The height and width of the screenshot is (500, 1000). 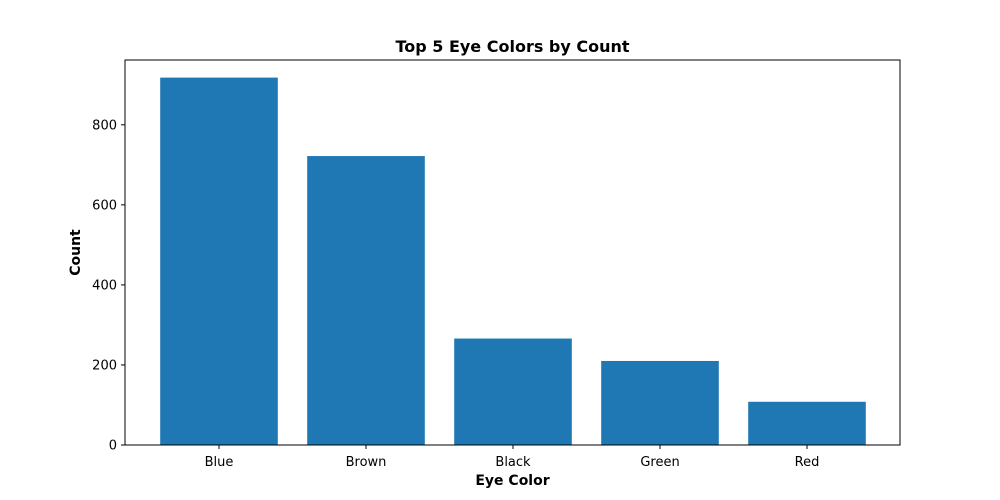 I want to click on y-axis-label: Count, so click(x=76, y=252).